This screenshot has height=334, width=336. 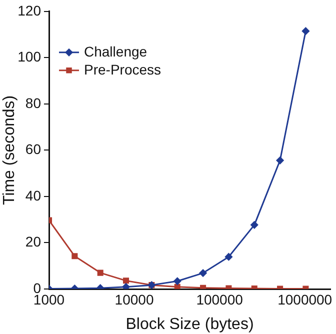 I want to click on y-tick-label: 40, so click(x=33, y=195).